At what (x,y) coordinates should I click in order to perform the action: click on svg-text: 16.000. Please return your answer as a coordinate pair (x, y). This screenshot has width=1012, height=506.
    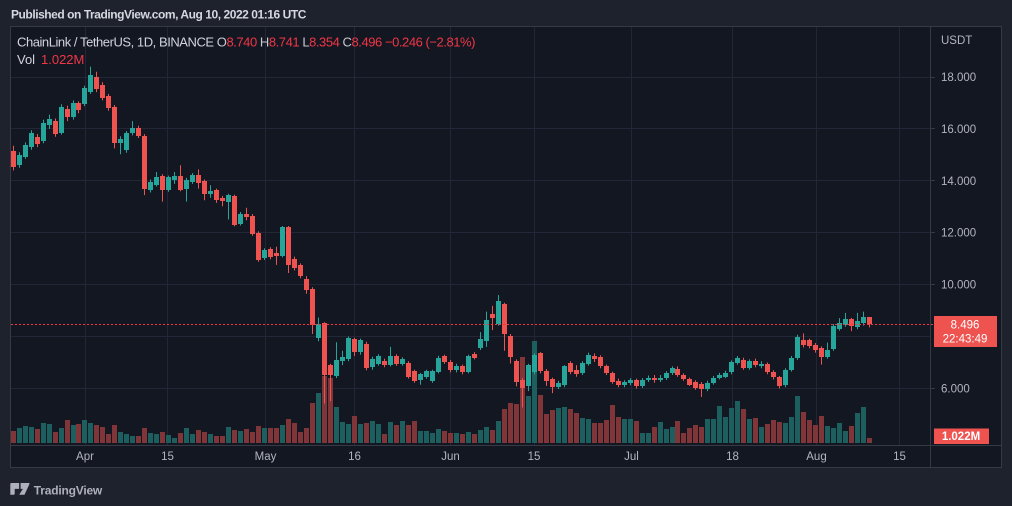
    Looking at the image, I should click on (958, 130).